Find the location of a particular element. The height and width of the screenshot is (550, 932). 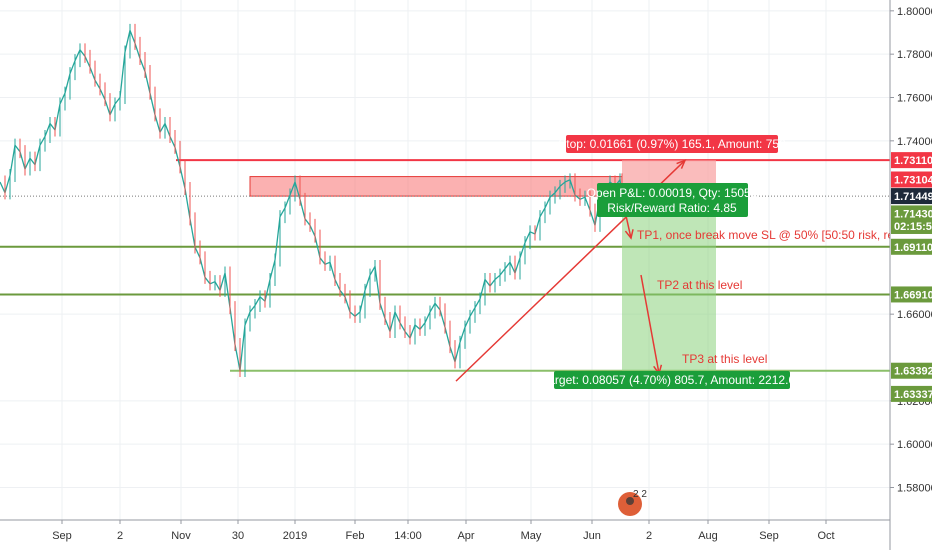

svg-text: 1.66910 is located at coordinates (913, 295).